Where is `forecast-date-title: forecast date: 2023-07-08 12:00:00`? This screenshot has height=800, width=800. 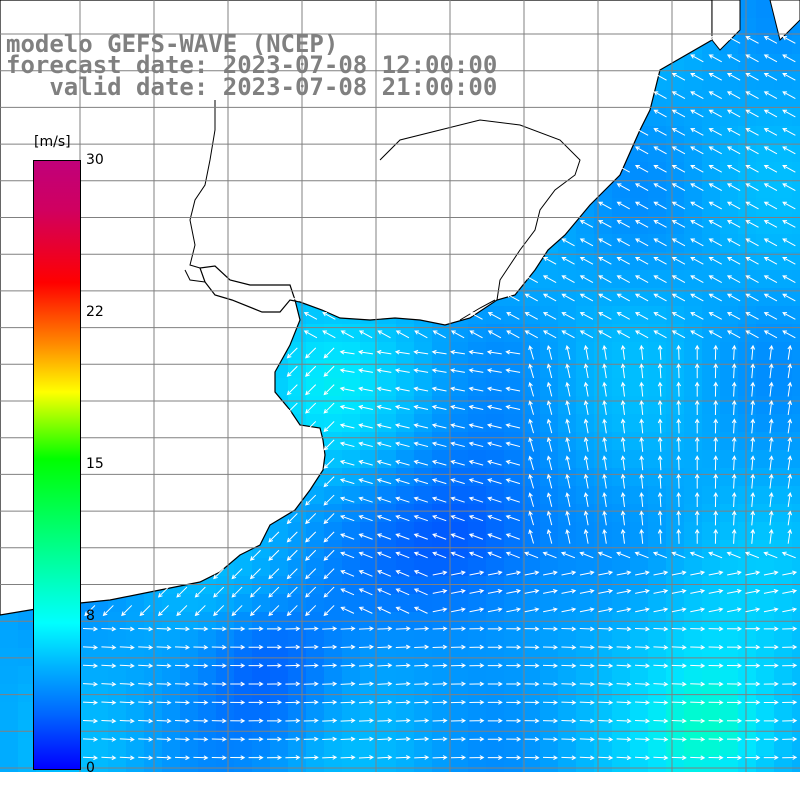
forecast-date-title: forecast date: 2023-07-08 12:00:00 is located at coordinates (252, 65).